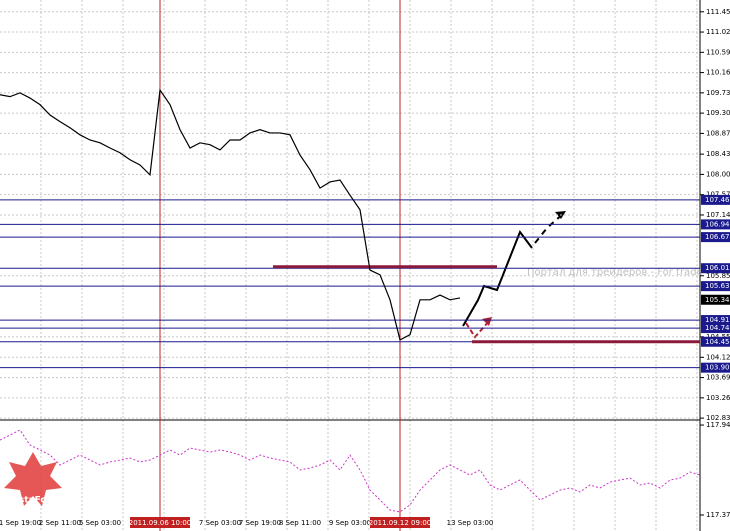 This screenshot has width=730, height=531. What do you see at coordinates (20, 523) in the screenshot?
I see `x-tick-label: 1 Sep 19:00` at bounding box center [20, 523].